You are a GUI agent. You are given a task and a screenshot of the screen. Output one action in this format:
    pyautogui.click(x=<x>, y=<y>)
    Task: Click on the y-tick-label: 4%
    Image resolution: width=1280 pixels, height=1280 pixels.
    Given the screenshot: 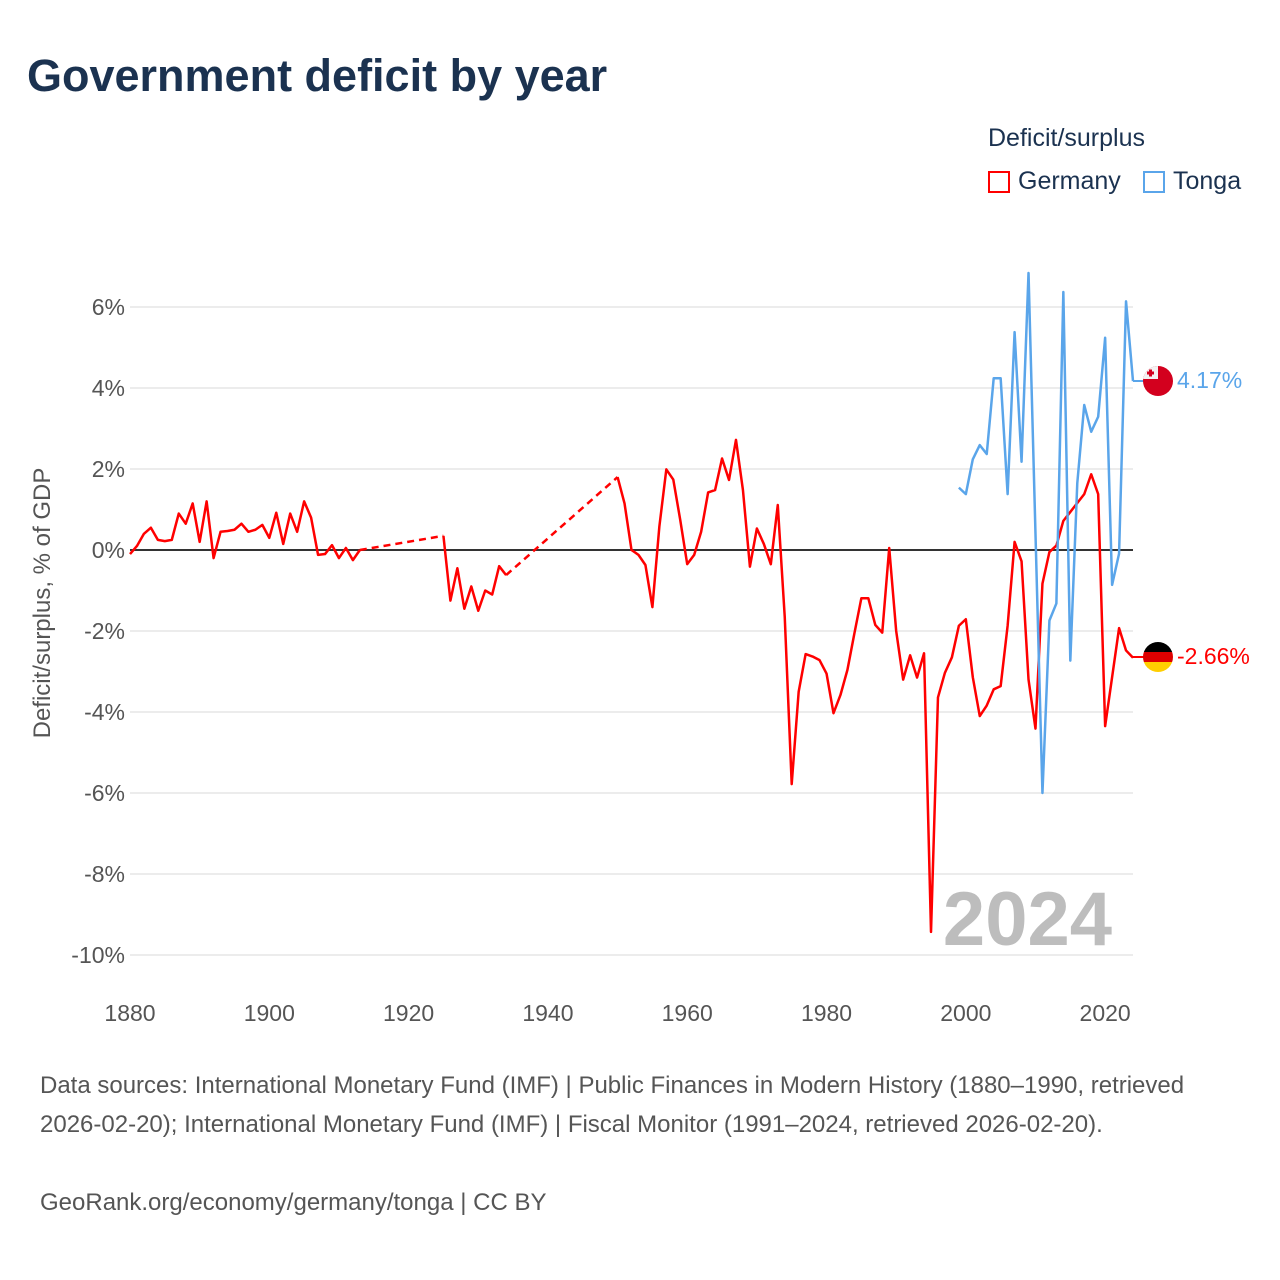 What is the action you would take?
    pyautogui.click(x=108, y=388)
    